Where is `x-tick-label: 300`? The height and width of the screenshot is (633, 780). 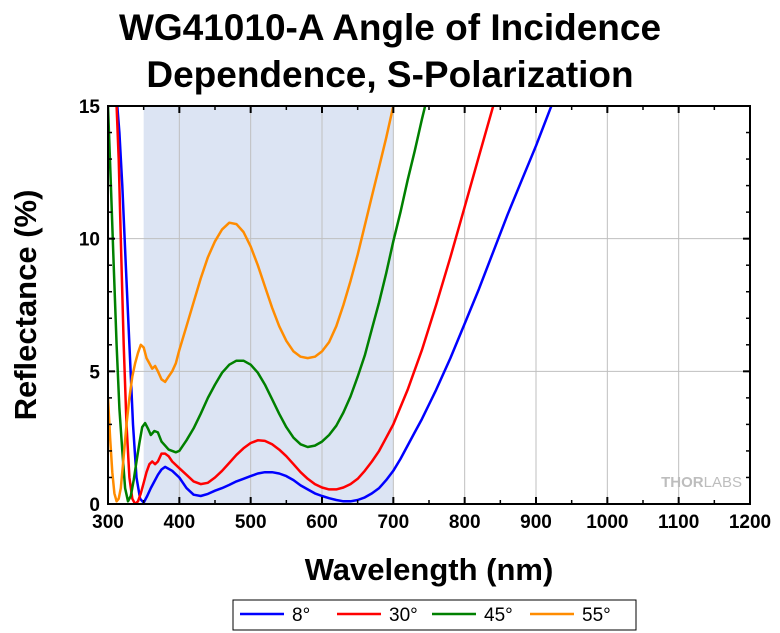 x-tick-label: 300 is located at coordinates (108, 522).